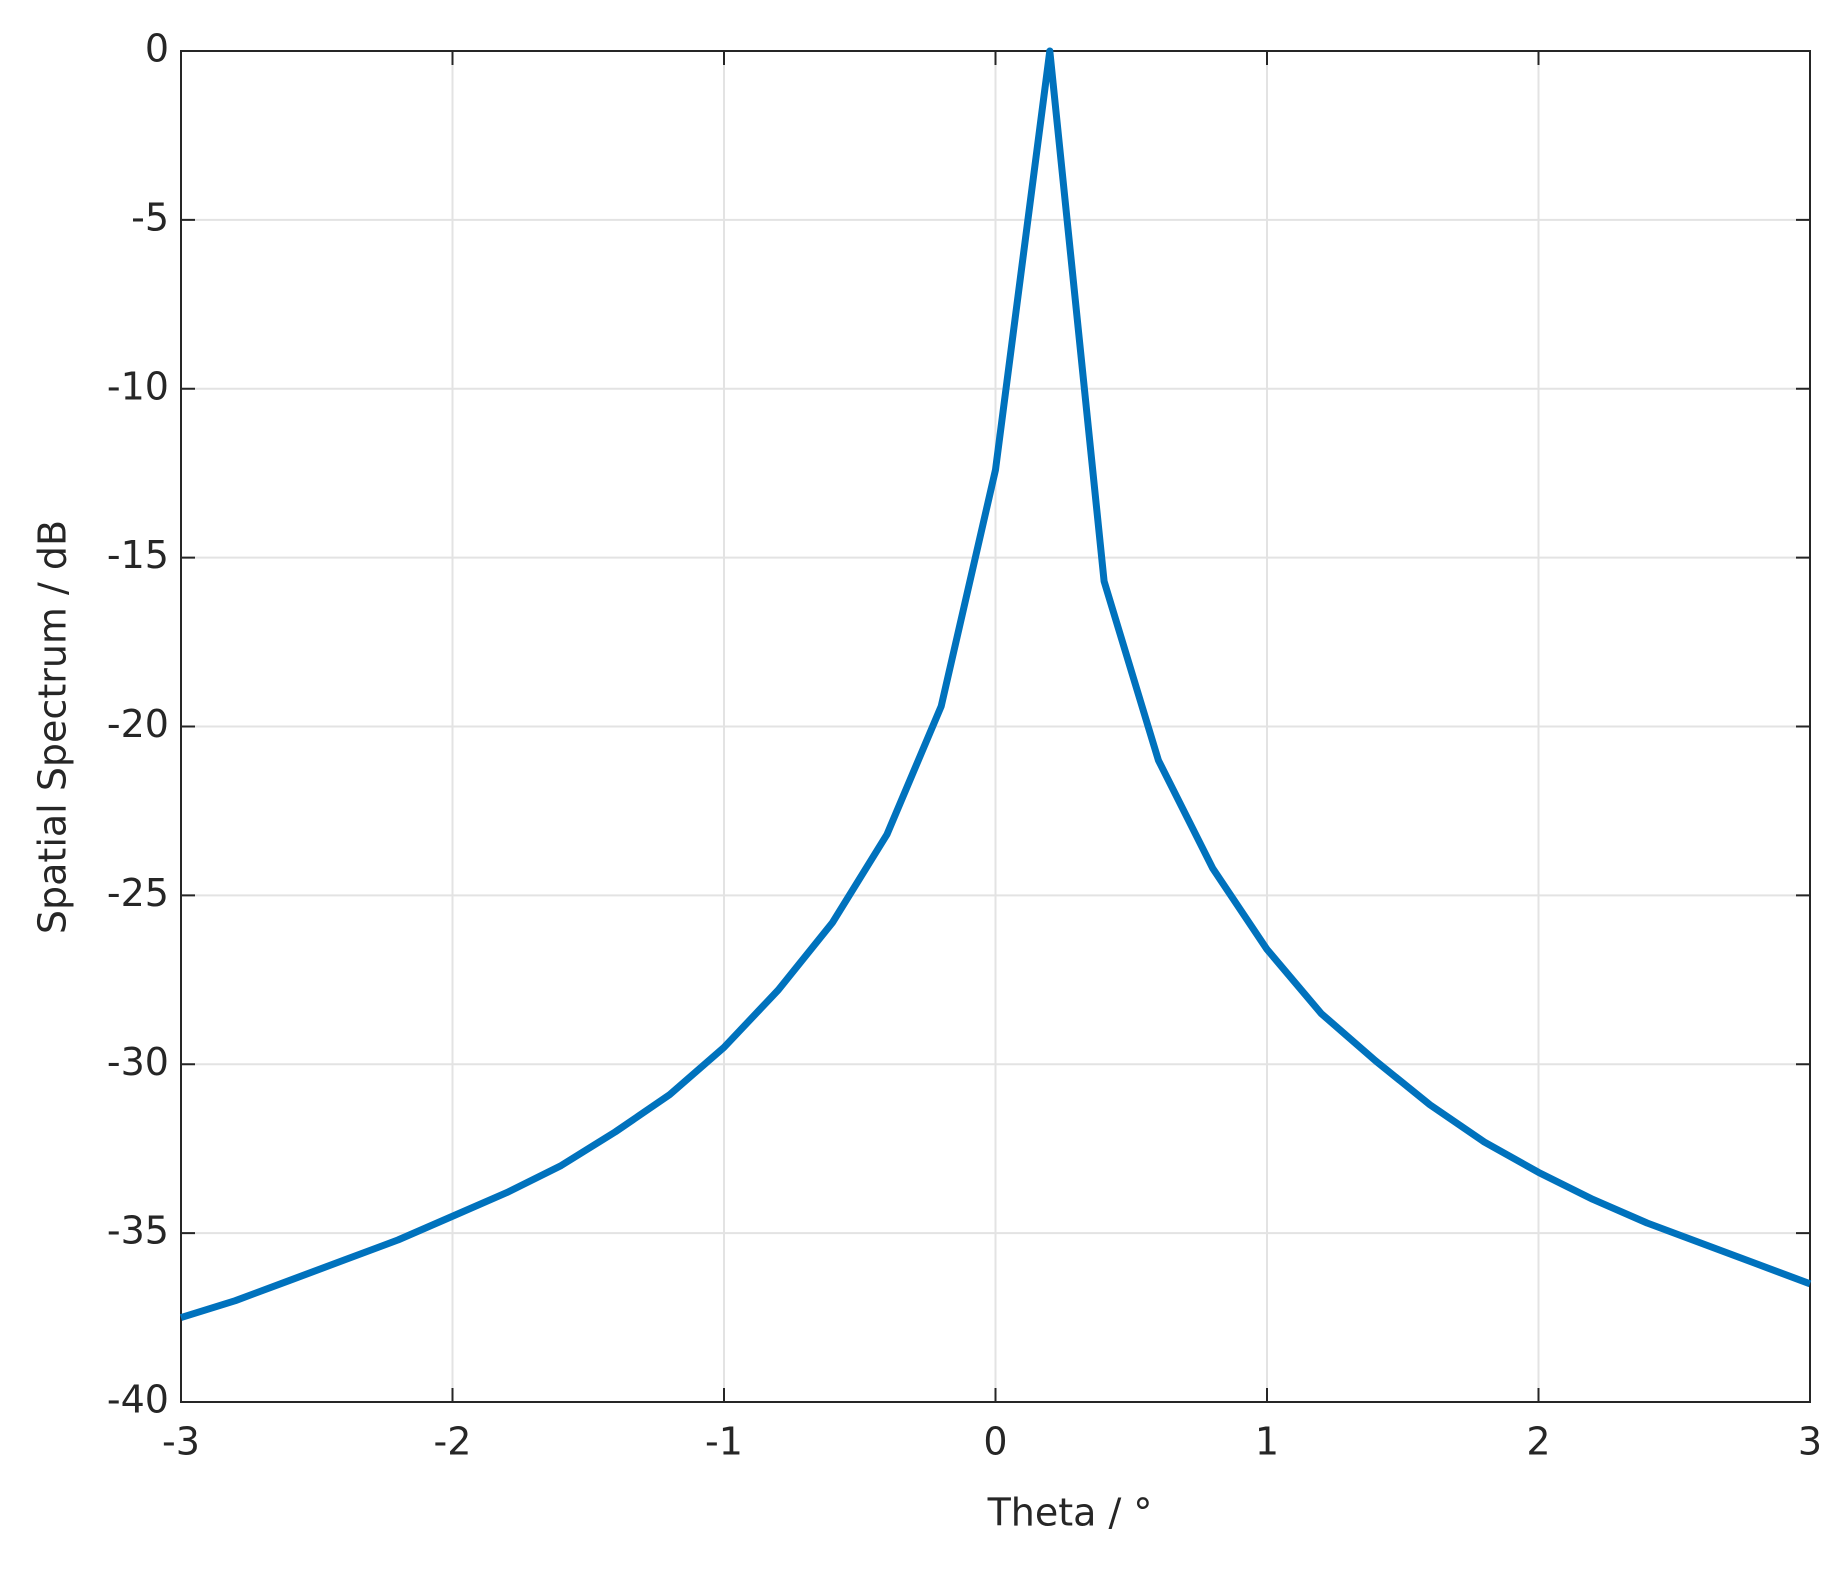 This screenshot has height=1578, width=1845. Describe the element at coordinates (138, 386) in the screenshot. I see `y-tick-label: -10` at that location.